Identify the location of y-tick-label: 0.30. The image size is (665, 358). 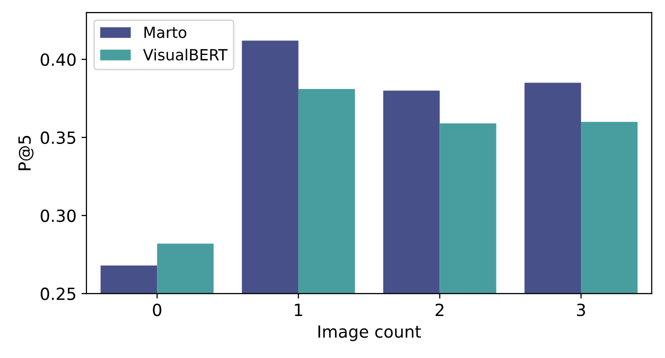
(58, 215).